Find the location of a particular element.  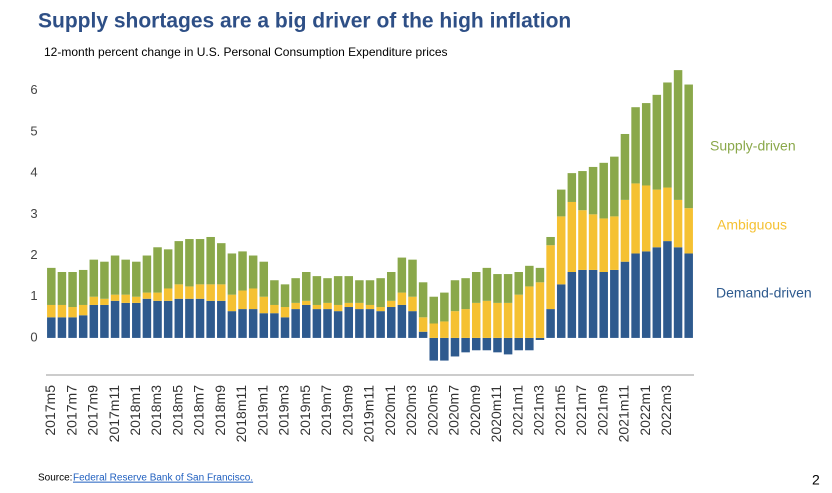

x-tick-label: 2017m5 is located at coordinates (50, 410).